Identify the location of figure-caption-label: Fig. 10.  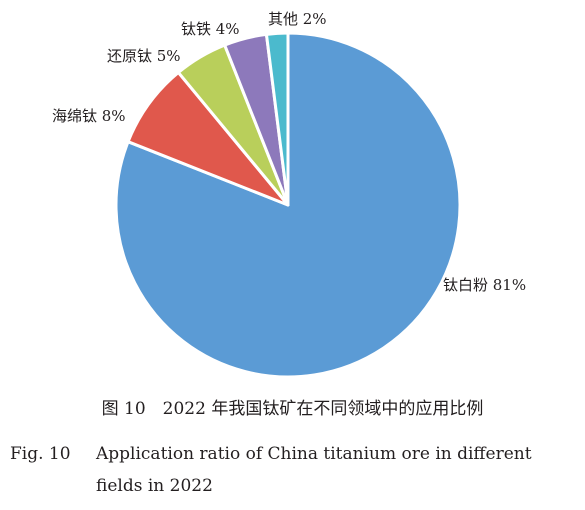
(40, 454).